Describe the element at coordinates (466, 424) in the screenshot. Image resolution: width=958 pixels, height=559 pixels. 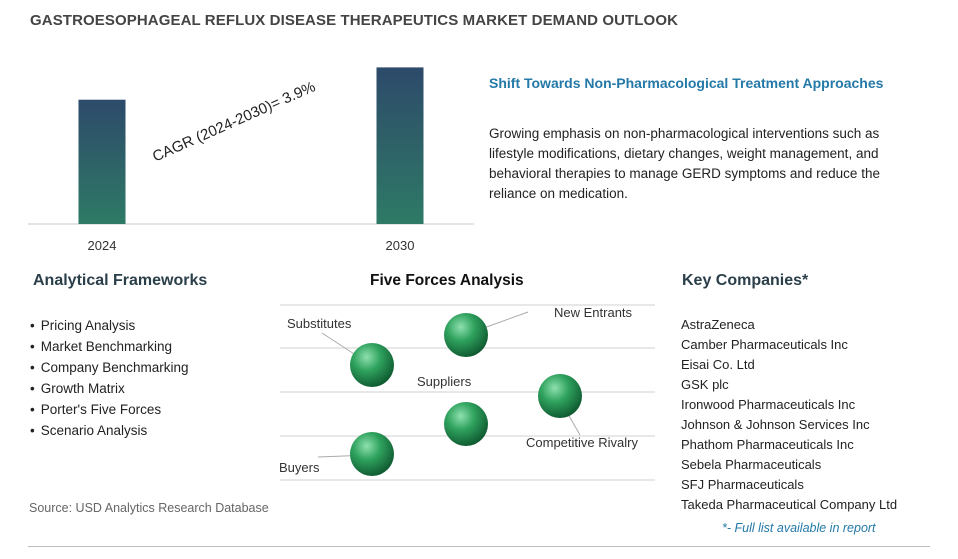
I see `sphere-suppliers` at that location.